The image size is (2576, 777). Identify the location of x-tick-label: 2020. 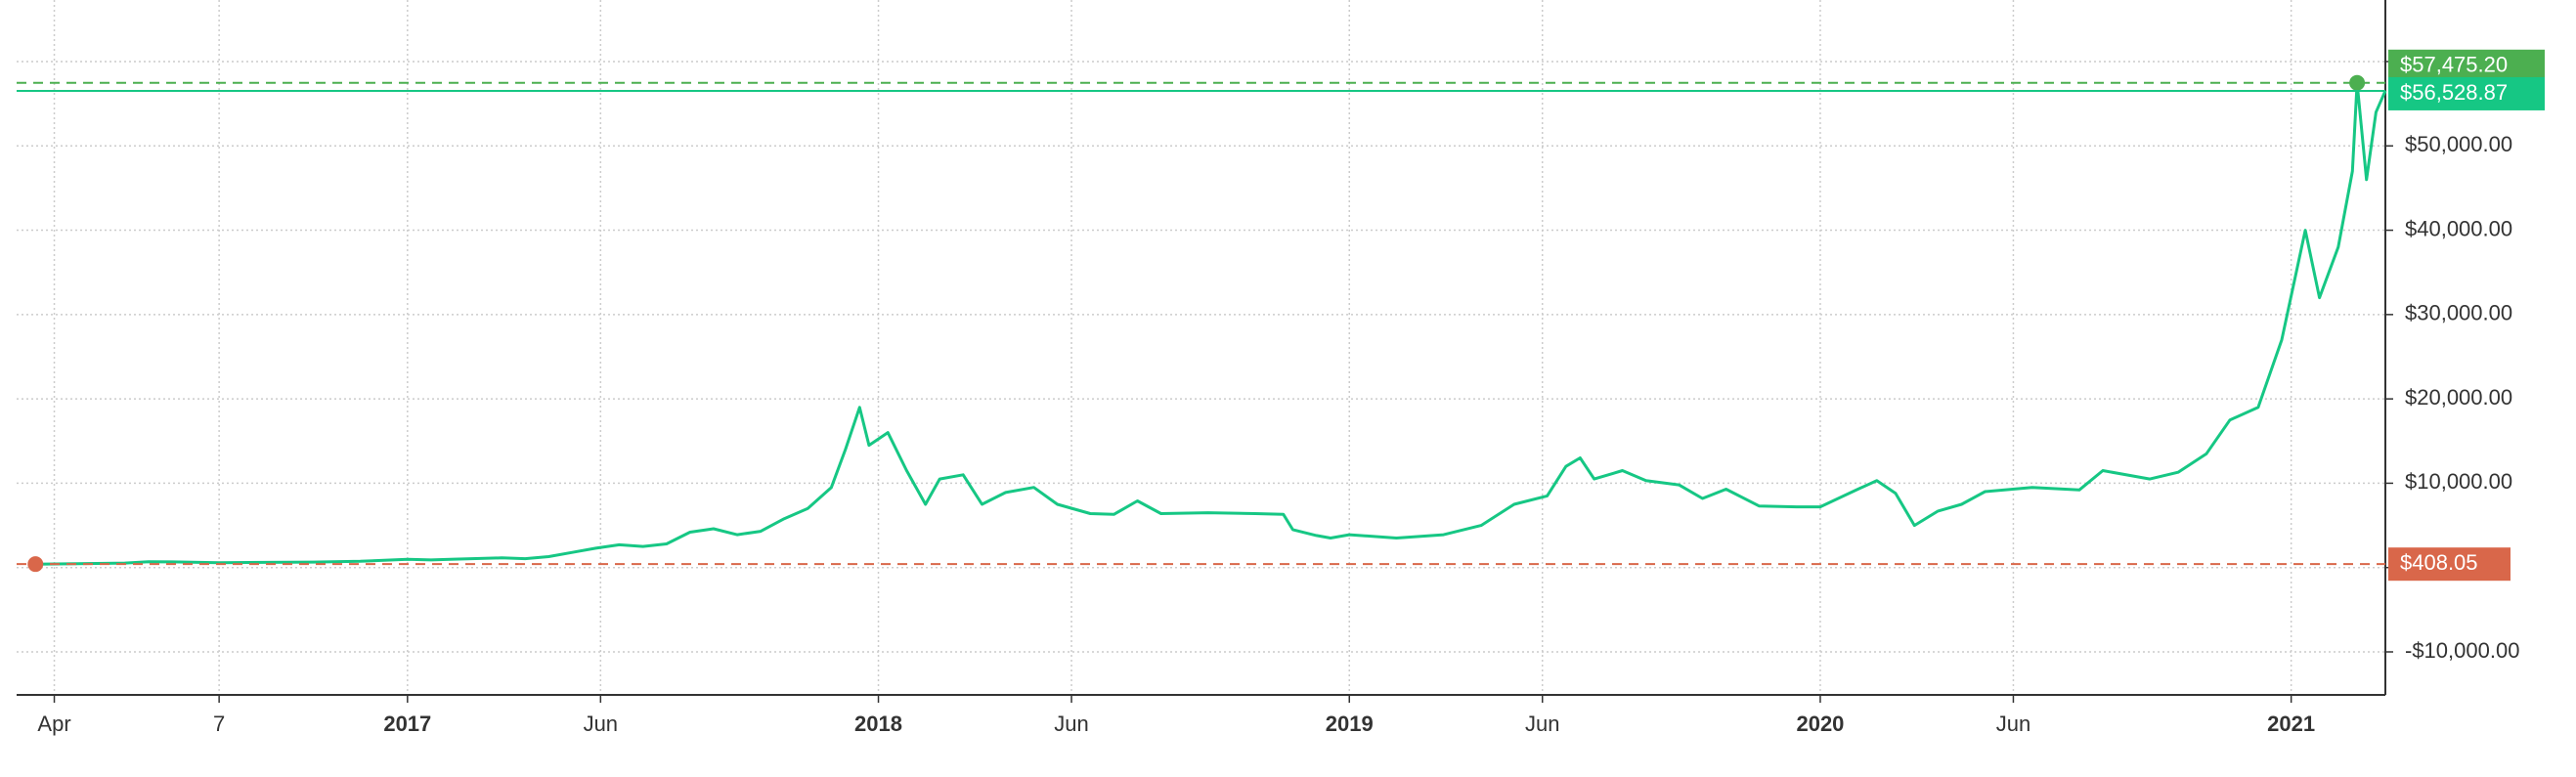
(1820, 724).